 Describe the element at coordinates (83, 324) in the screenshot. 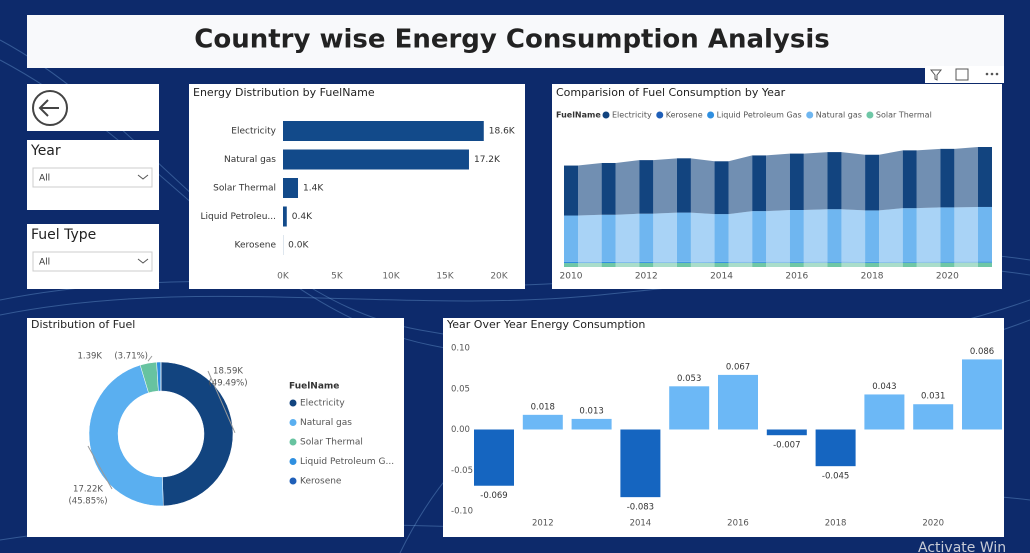

I see `chart-title: Distribution of Fuel` at that location.